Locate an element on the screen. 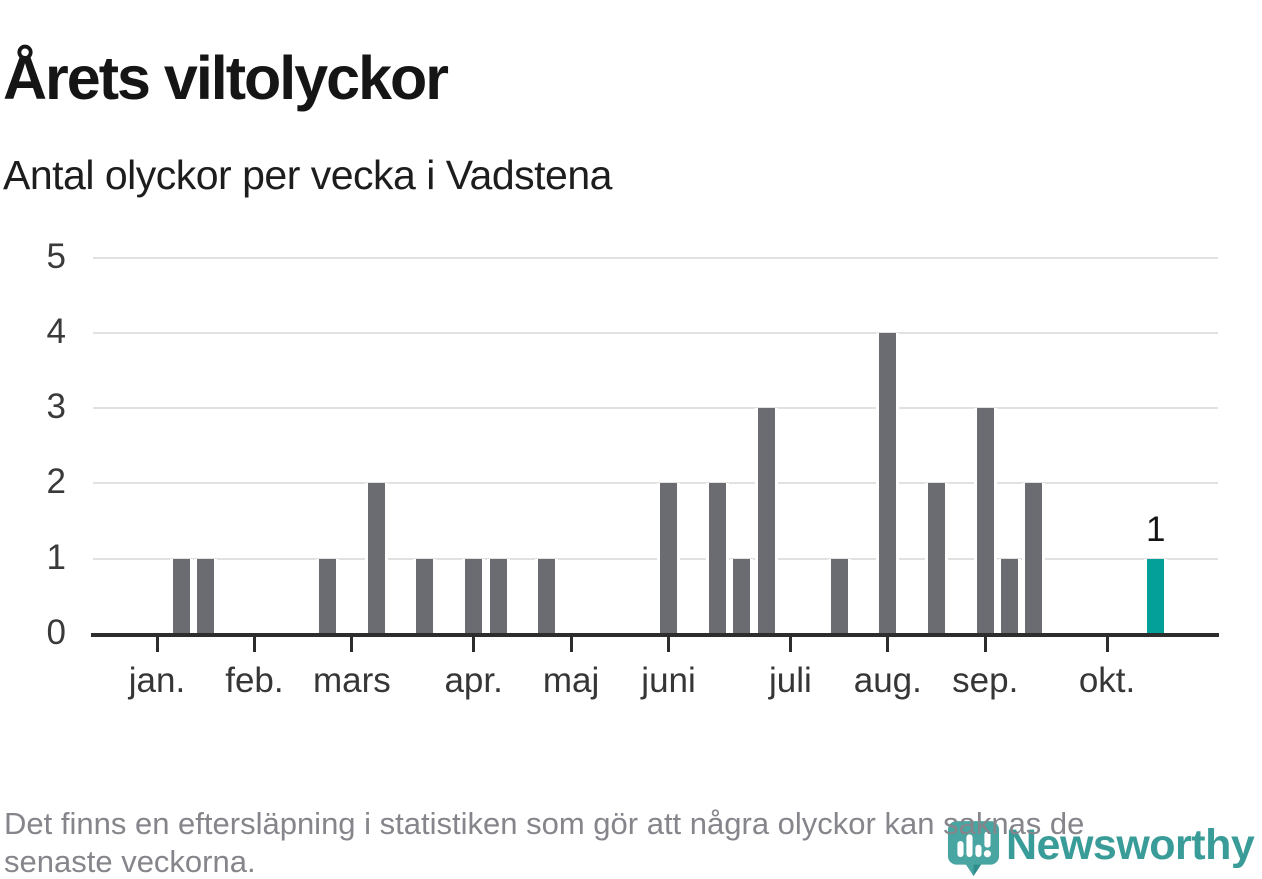 The width and height of the screenshot is (1262, 879). month-label-feb: feb. is located at coordinates (254, 680).